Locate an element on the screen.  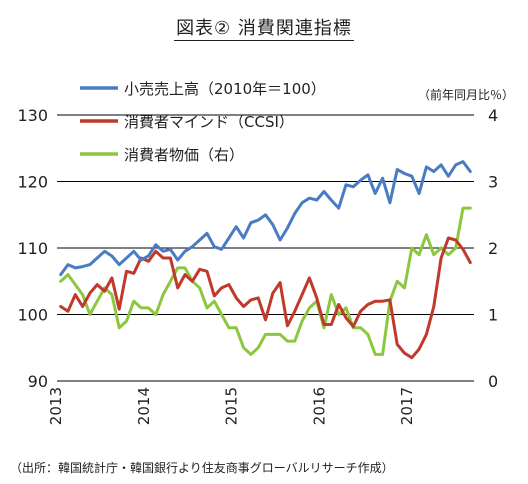
legend-label-1: 消費者マインド（CCSI） is located at coordinates (209, 122).